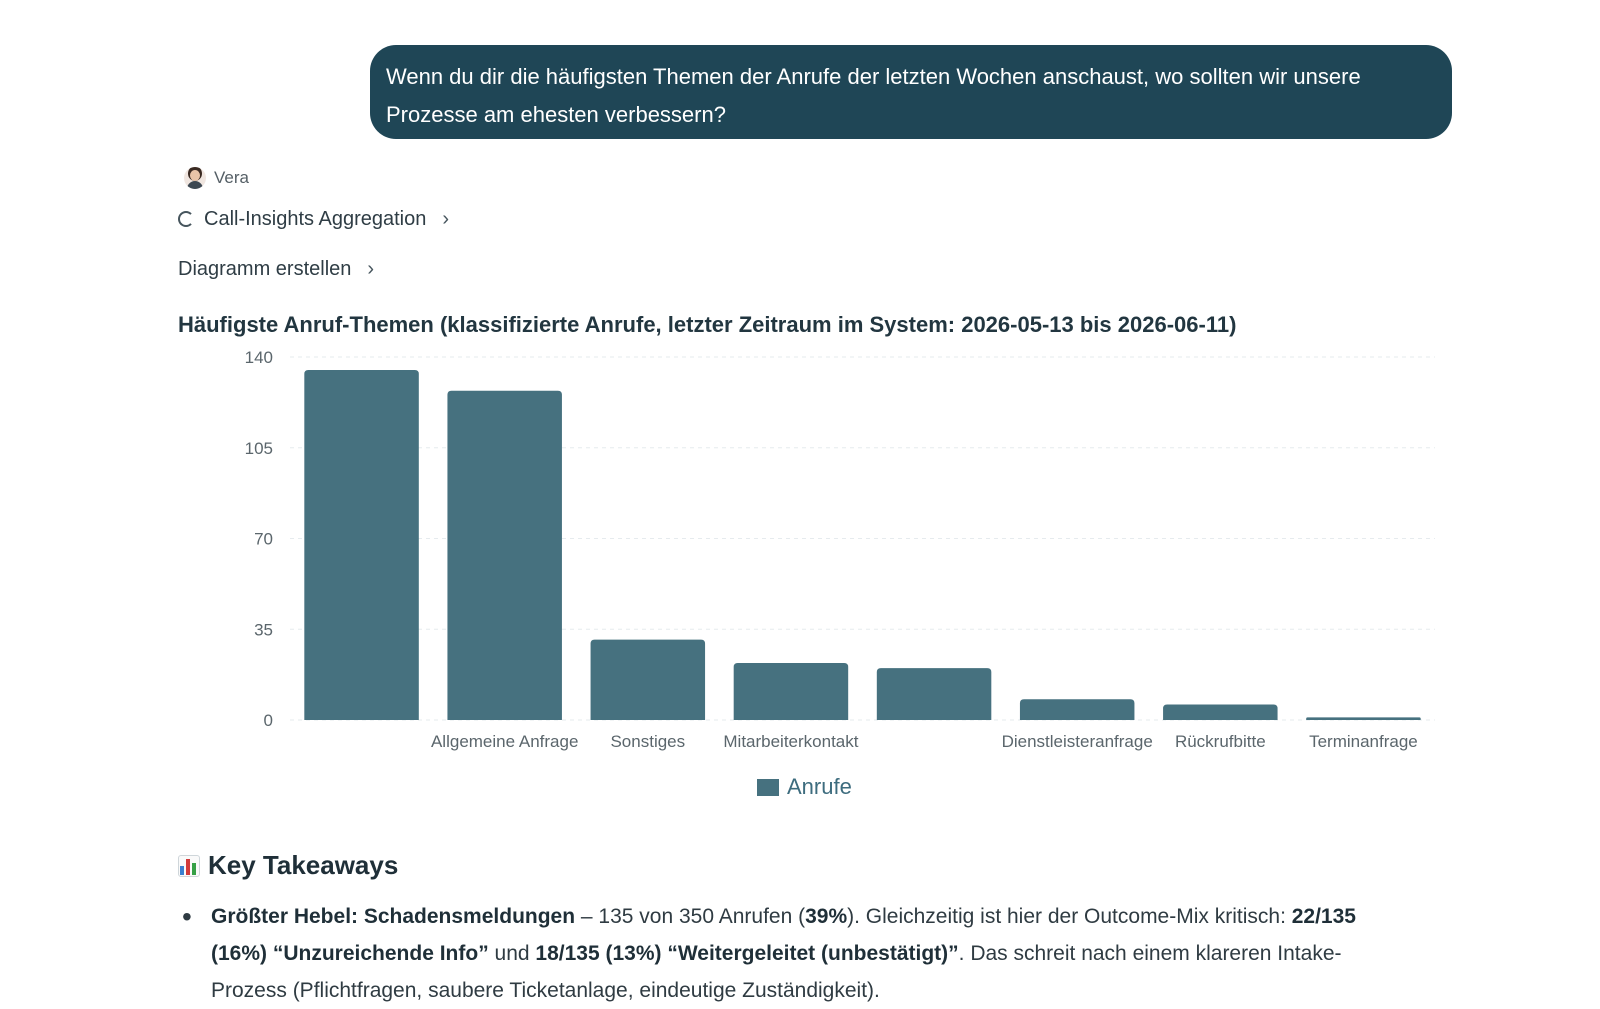  Describe the element at coordinates (268, 720) in the screenshot. I see `y-tick-label: 0` at that location.